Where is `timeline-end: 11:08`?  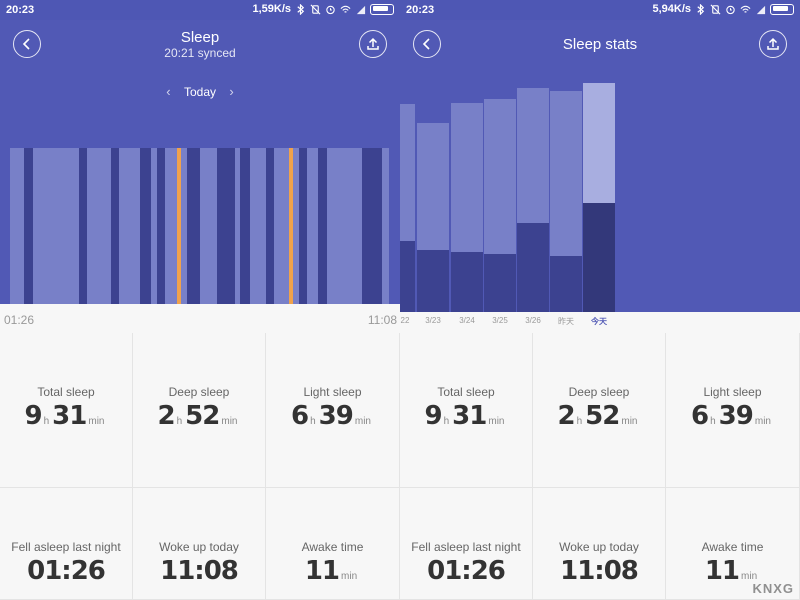
timeline-end: 11:08 is located at coordinates (382, 320).